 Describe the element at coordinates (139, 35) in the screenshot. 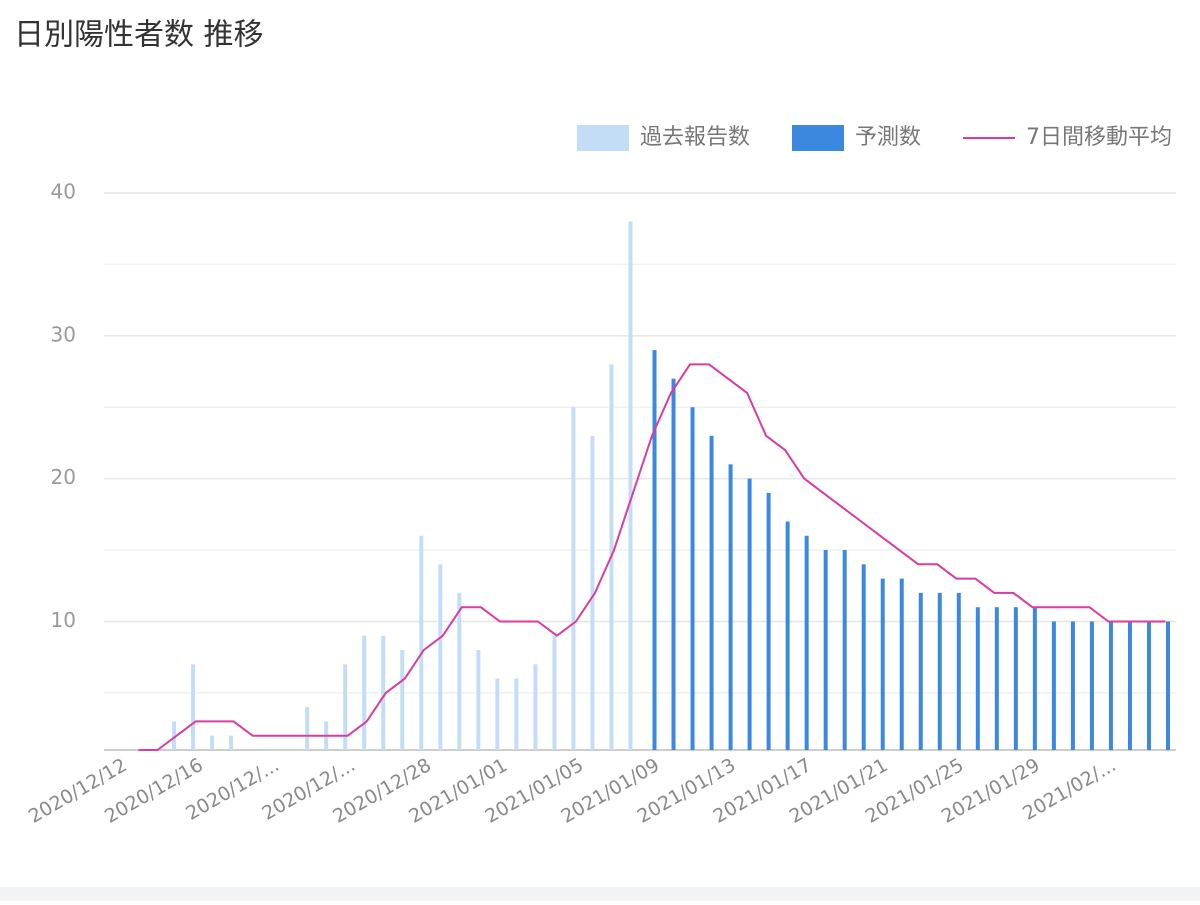

I see `chart-title: 日別陽性者数 推移` at that location.